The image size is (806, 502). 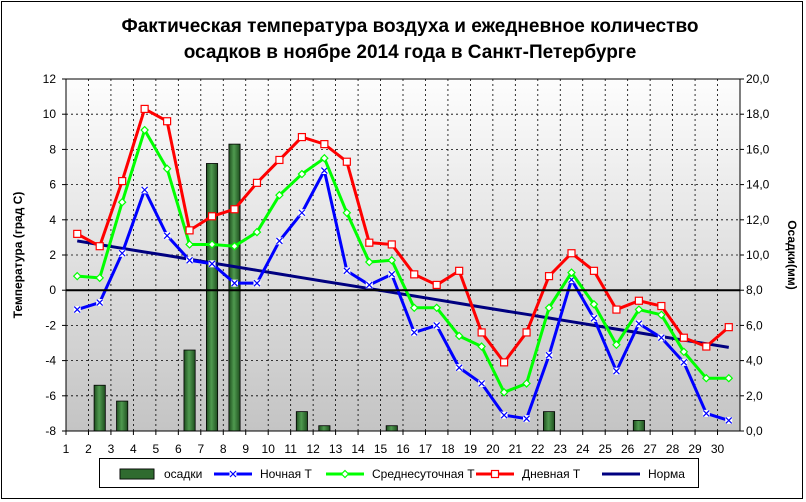 I want to click on y-tick-label: 10, so click(x=50, y=114).